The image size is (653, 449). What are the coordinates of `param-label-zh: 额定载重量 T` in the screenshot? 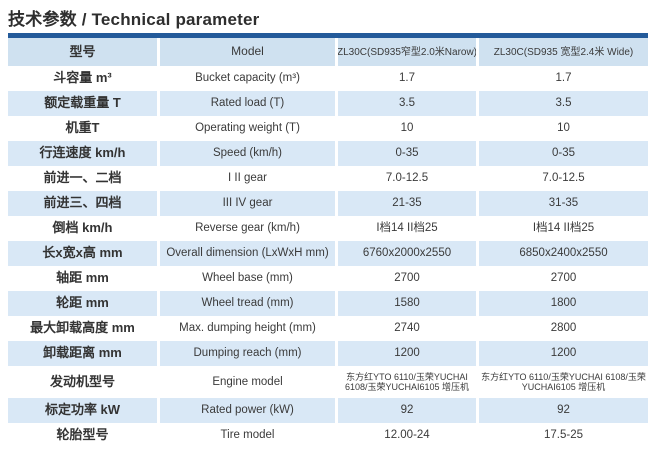 It's located at (82, 103).